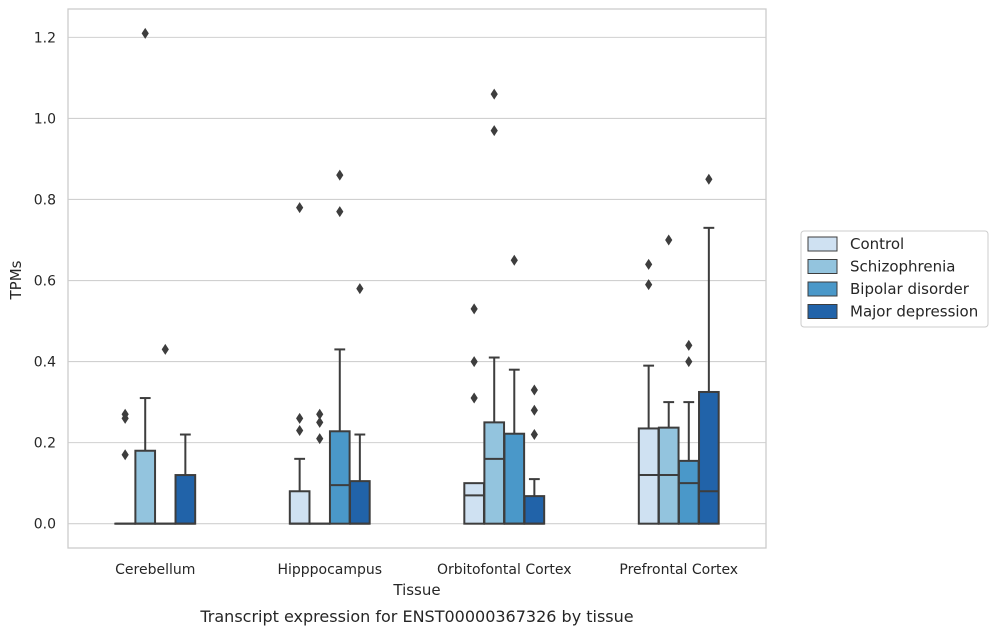 This screenshot has width=997, height=634. I want to click on legend-frame, so click(894, 279).